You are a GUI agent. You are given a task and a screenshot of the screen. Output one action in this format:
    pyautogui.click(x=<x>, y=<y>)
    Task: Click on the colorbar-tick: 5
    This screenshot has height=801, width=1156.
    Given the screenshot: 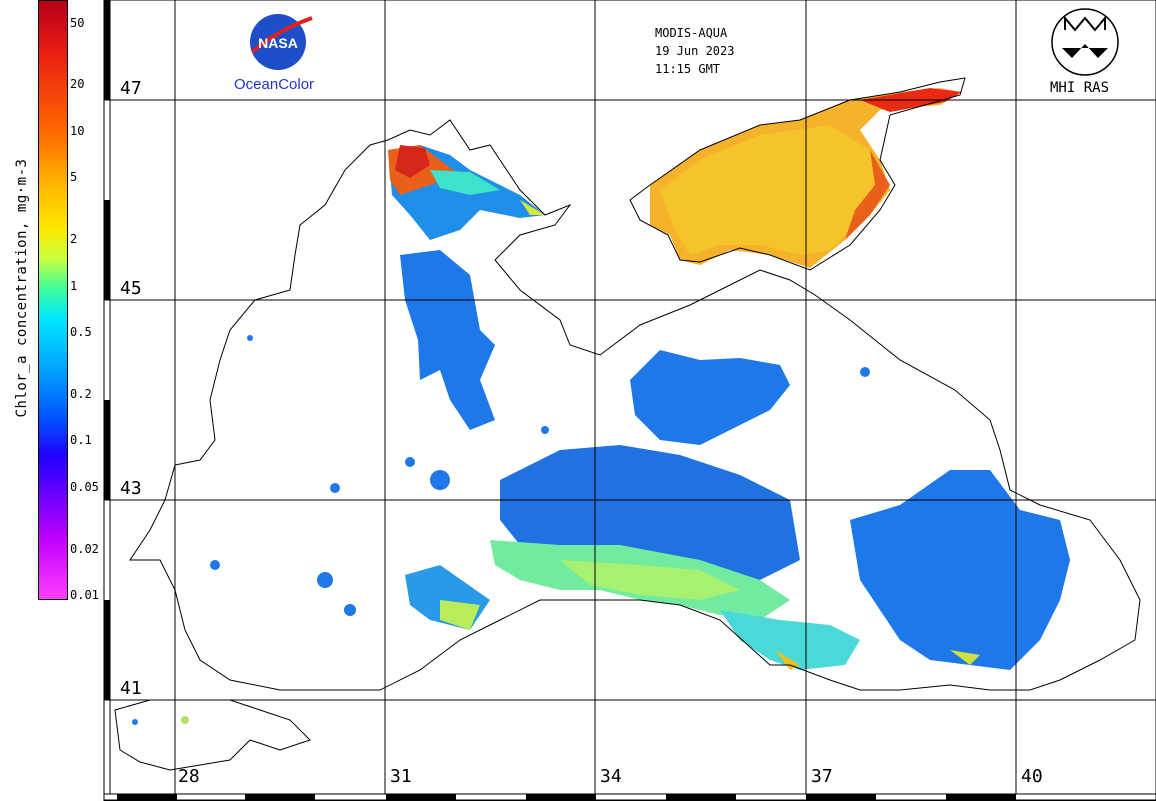 What is the action you would take?
    pyautogui.click(x=74, y=177)
    